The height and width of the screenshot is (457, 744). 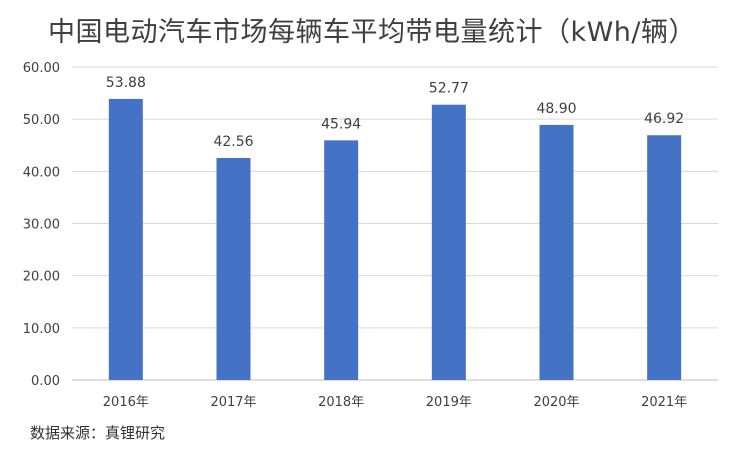 I want to click on y-tick-label: 40.00, so click(x=41, y=172).